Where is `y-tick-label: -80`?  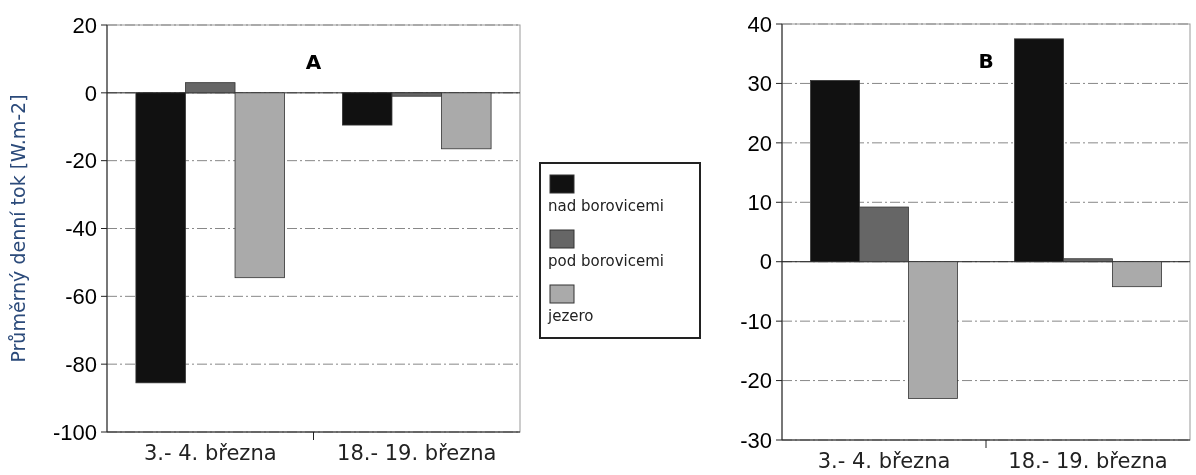 y-tick-label: -80 is located at coordinates (81, 364).